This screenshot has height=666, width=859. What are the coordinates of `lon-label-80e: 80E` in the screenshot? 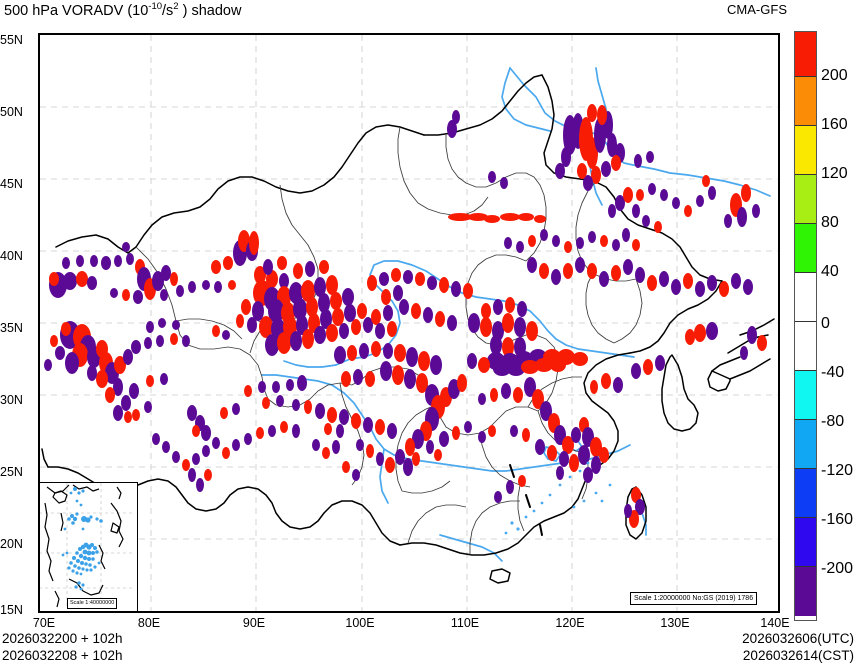 It's located at (149, 623).